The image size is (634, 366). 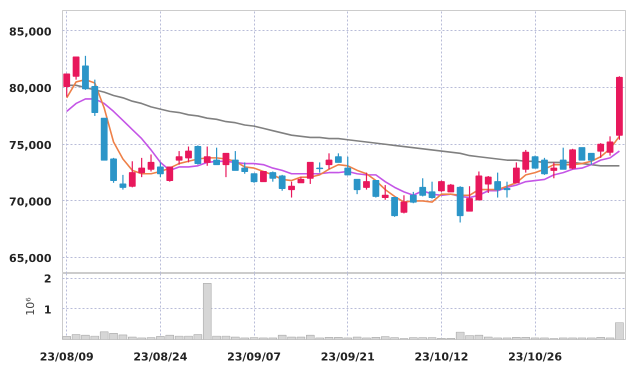 I want to click on y-tick-label: 70,000, so click(x=30, y=201).